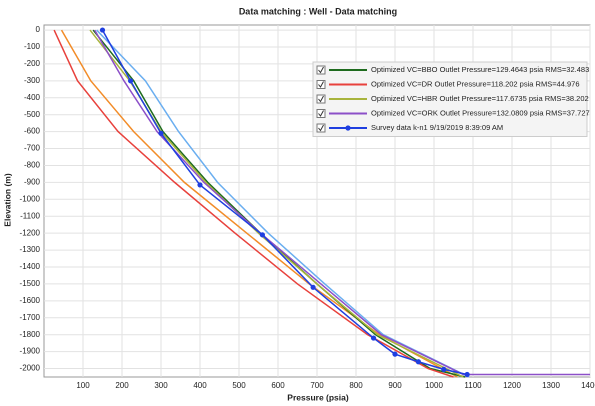  What do you see at coordinates (7, 200) in the screenshot?
I see `y-axis-label: Elevation (m)` at bounding box center [7, 200].